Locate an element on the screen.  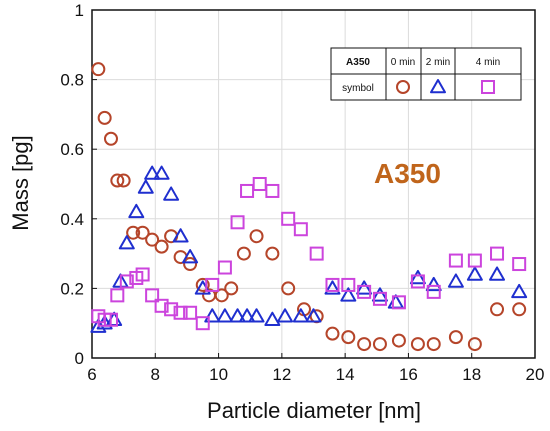
x-tick-label: 14 is located at coordinates (345, 374).